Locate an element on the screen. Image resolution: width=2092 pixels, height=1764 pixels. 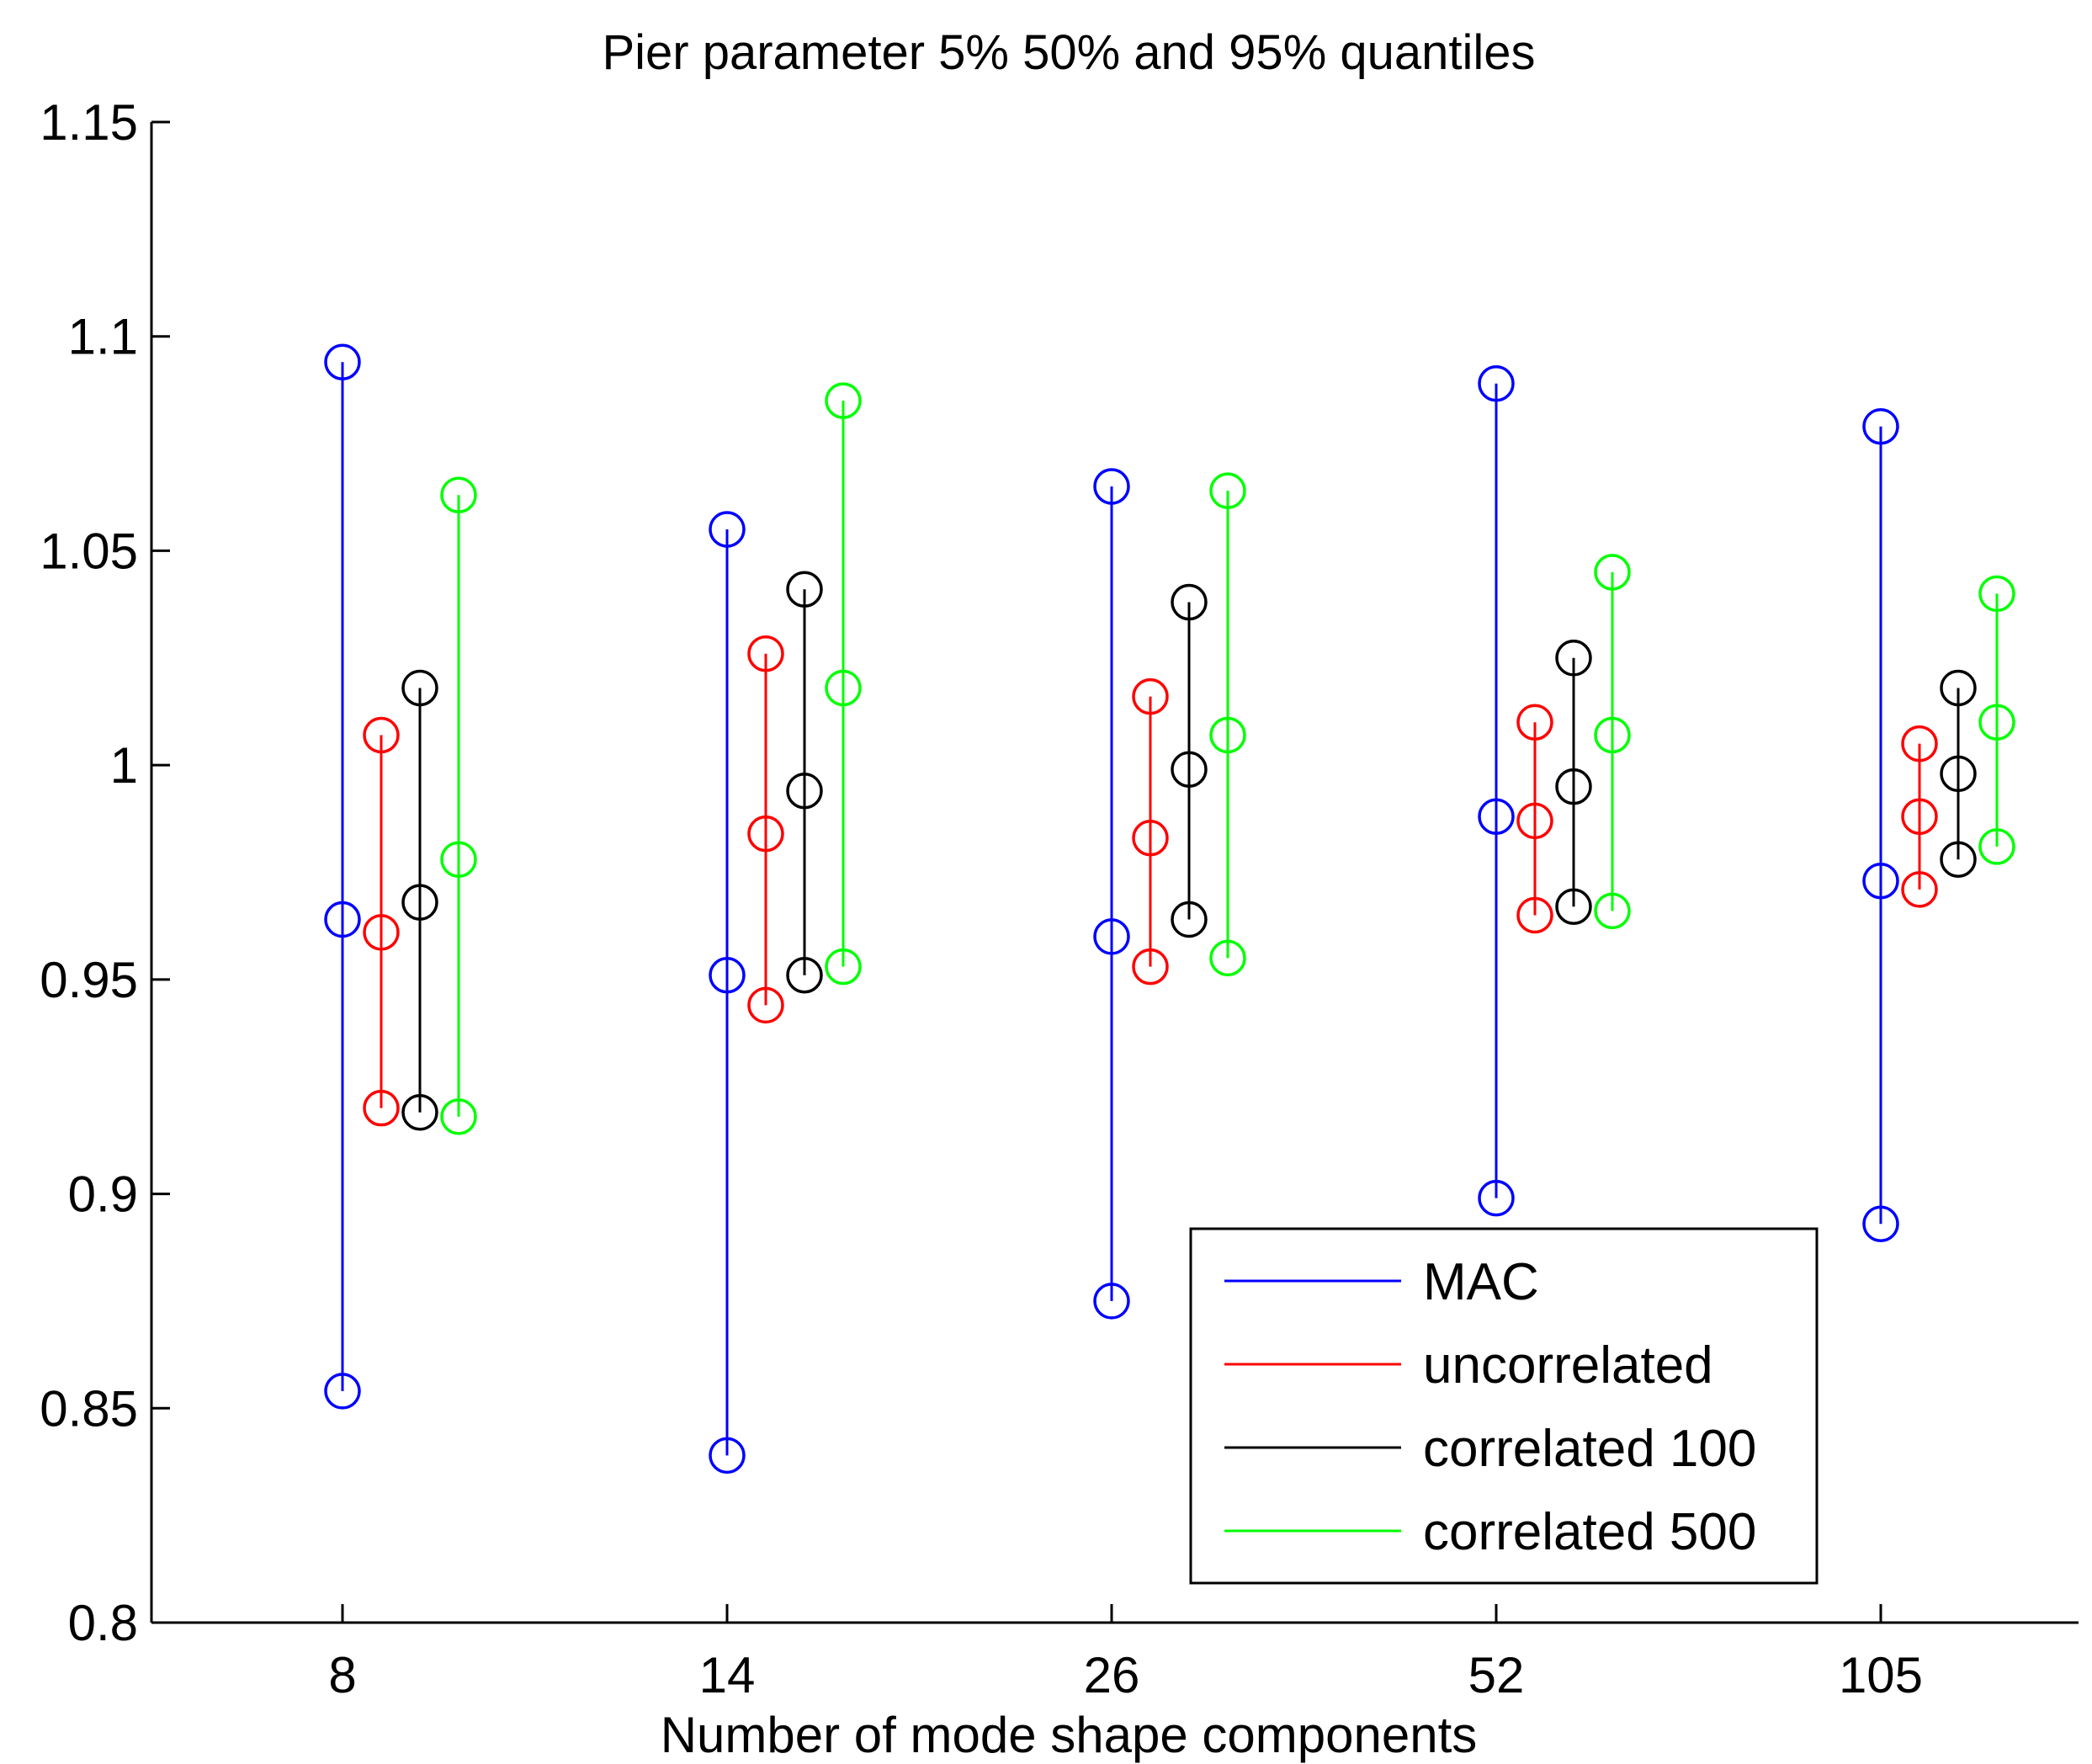
legend-label: correlated 500 is located at coordinates (1589, 1532).